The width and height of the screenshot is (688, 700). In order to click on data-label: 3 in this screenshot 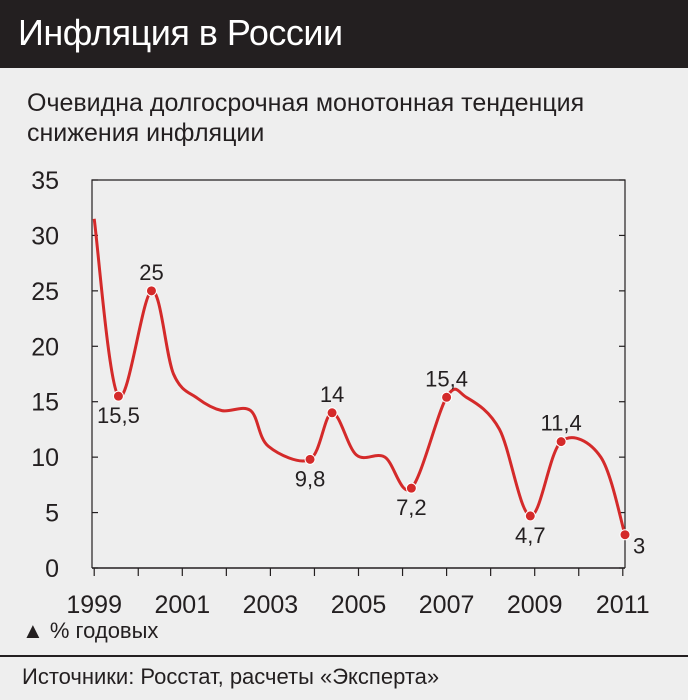, I will do `click(639, 546)`.